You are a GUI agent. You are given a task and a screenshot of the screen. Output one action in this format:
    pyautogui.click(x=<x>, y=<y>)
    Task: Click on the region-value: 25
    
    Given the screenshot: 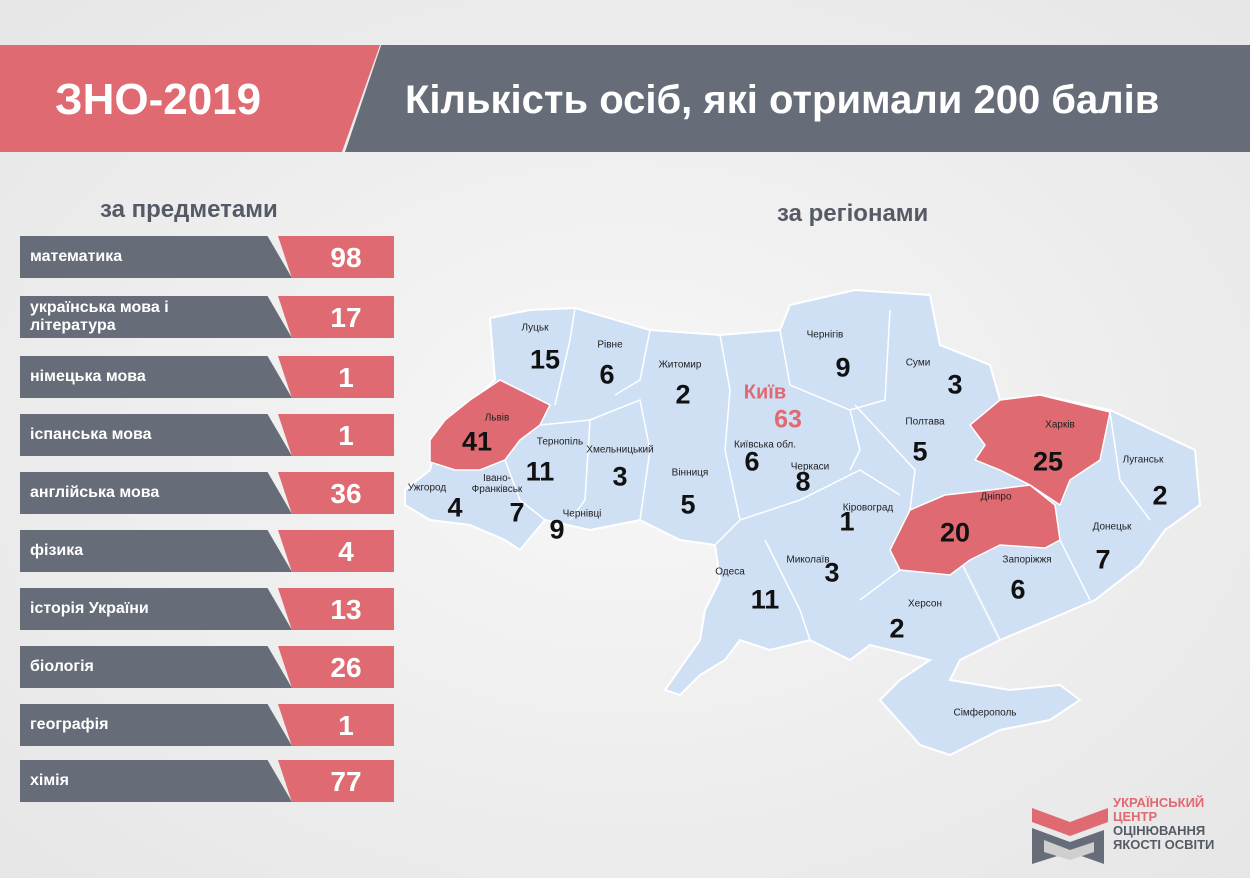 What is the action you would take?
    pyautogui.click(x=1048, y=461)
    